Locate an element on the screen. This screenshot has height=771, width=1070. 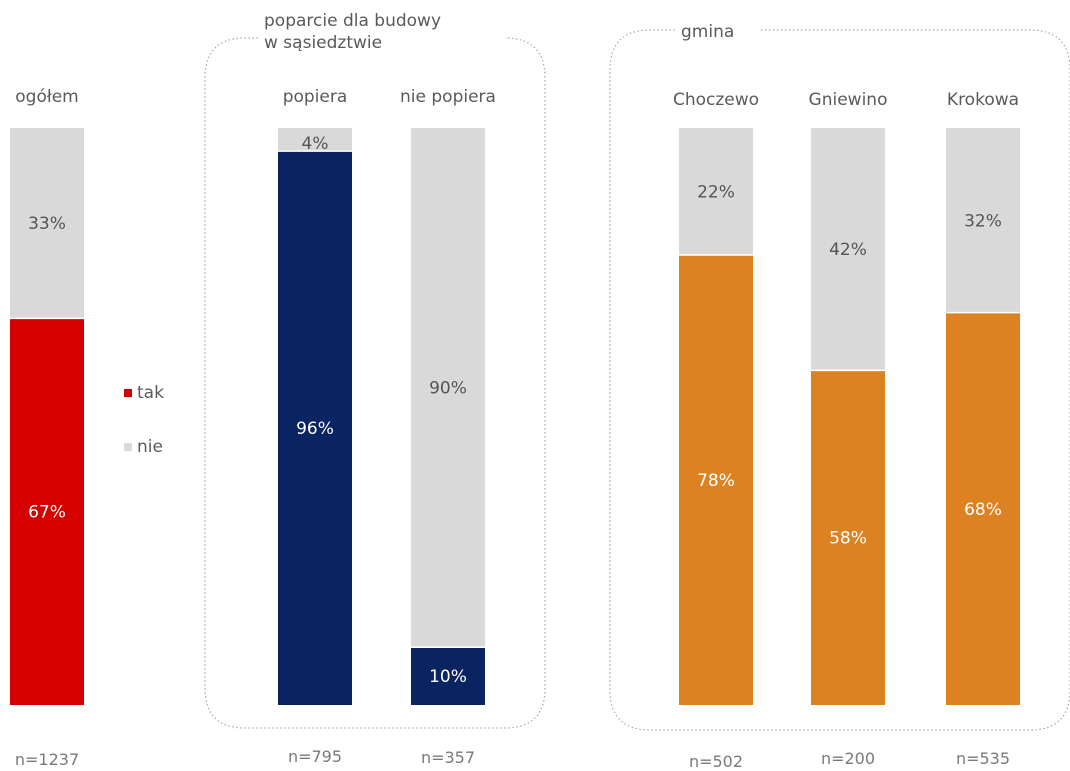
value-label-nie-krokowa: 32% is located at coordinates (983, 221).